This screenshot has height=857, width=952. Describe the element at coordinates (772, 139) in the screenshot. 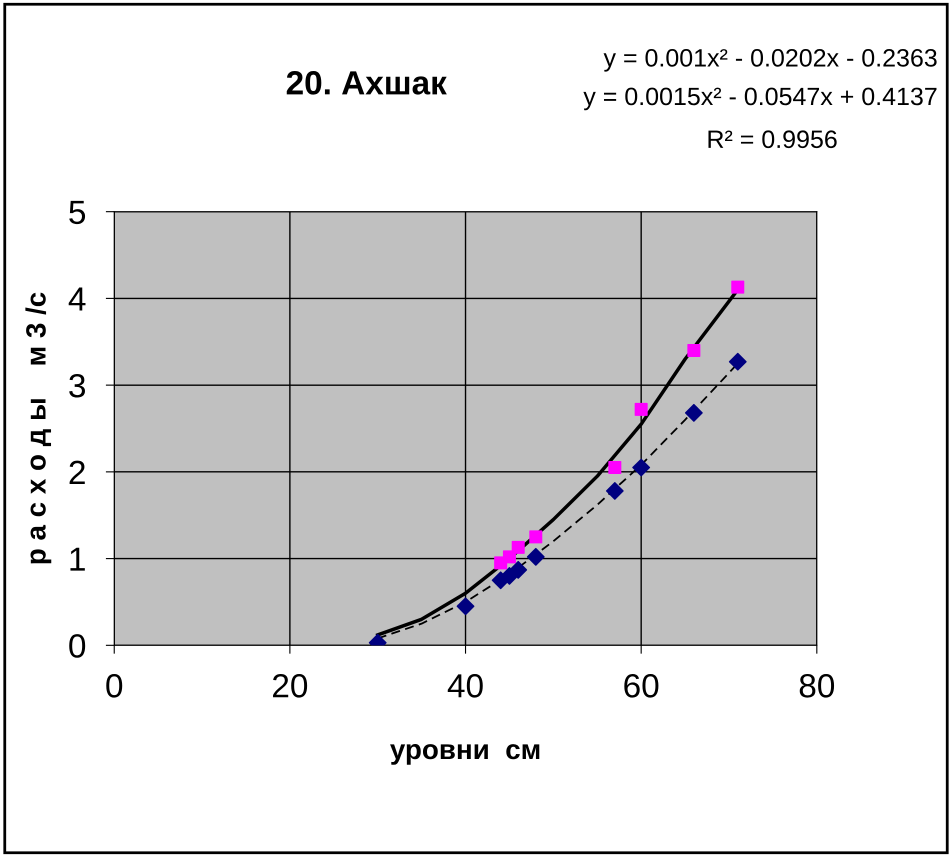

I see `text: R² = 0.9956` at that location.